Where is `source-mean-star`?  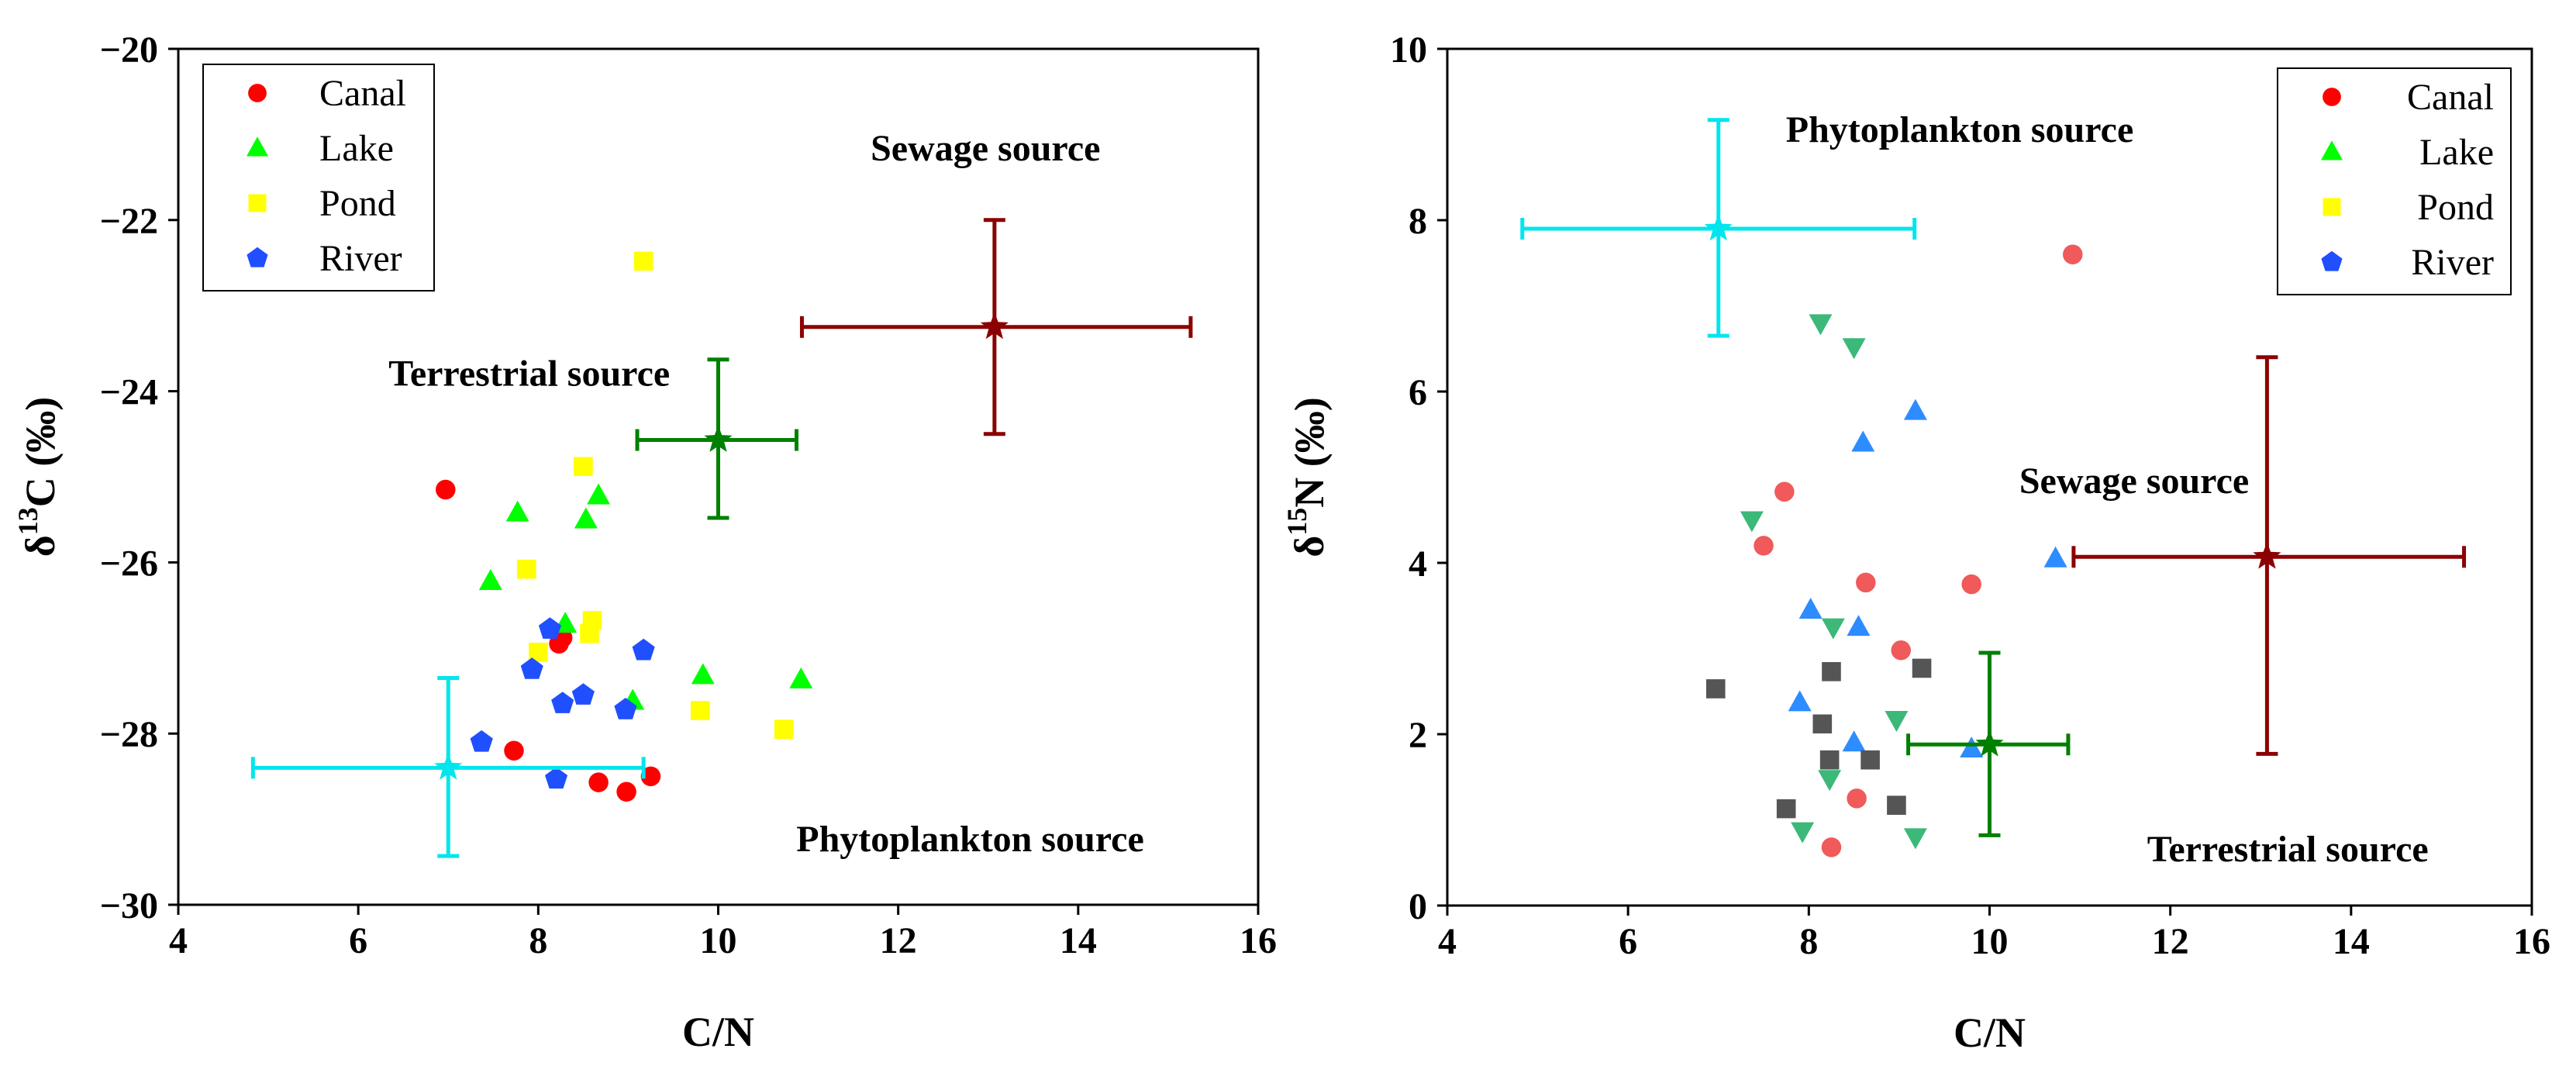 source-mean-star is located at coordinates (1718, 227).